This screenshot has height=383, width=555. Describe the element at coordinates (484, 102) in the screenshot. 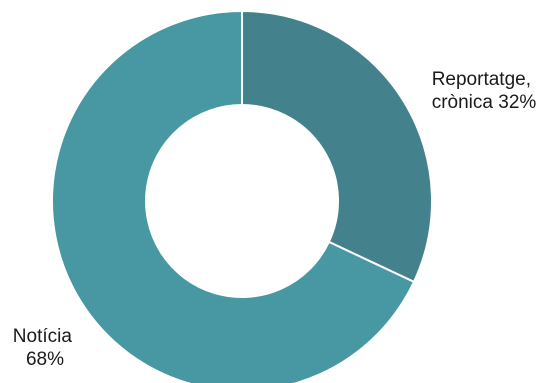

I see `slice-label-reportatge-line-2: crònica 32%` at that location.